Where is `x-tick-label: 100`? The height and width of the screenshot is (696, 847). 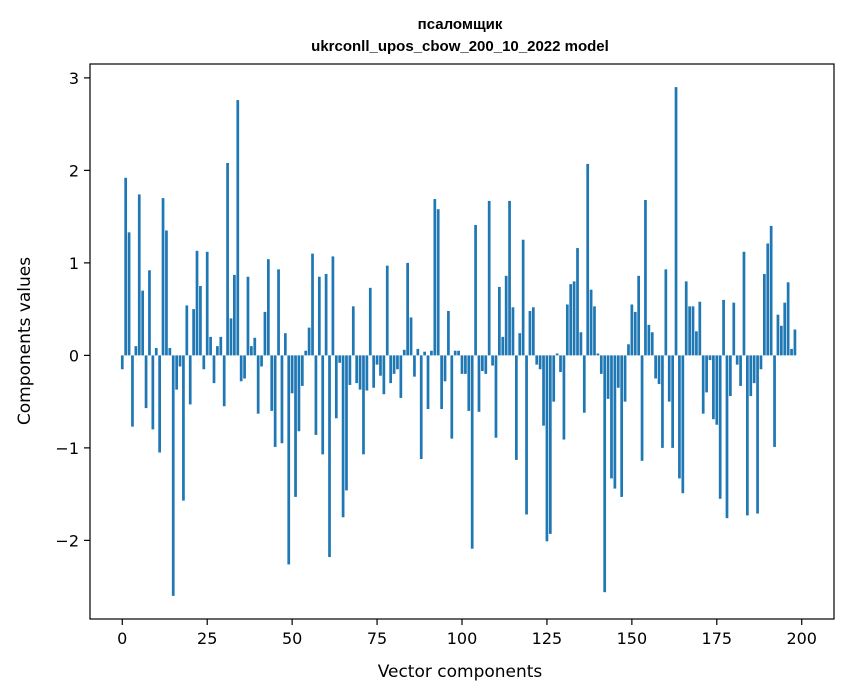
x-tick-label: 100 is located at coordinates (462, 638).